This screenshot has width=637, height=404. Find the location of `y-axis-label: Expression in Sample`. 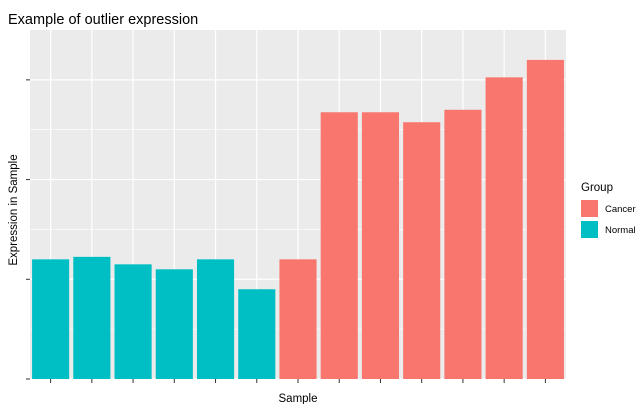

y-axis-label: Expression in Sample is located at coordinates (14, 209).